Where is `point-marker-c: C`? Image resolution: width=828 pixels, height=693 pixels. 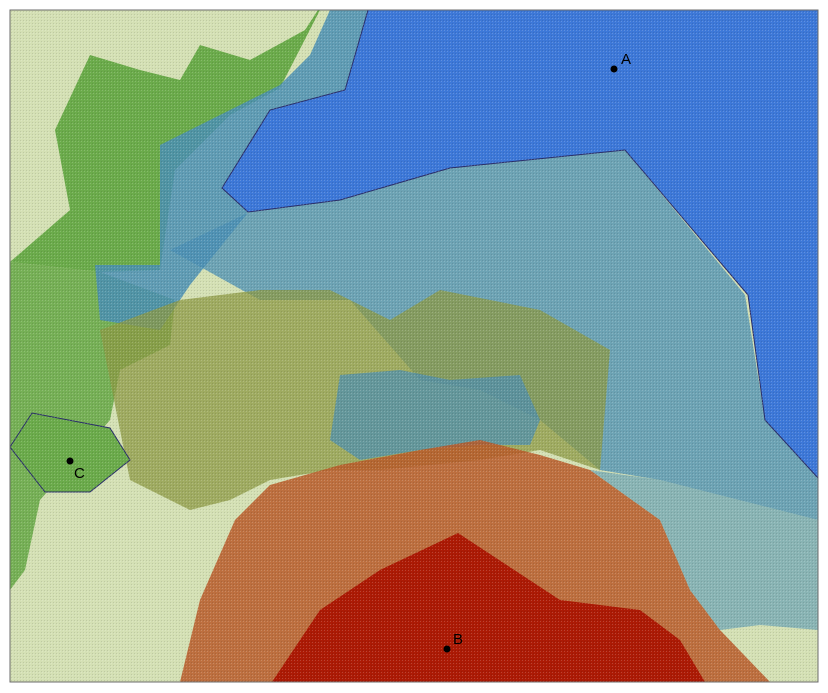 point-marker-c: C is located at coordinates (76, 470).